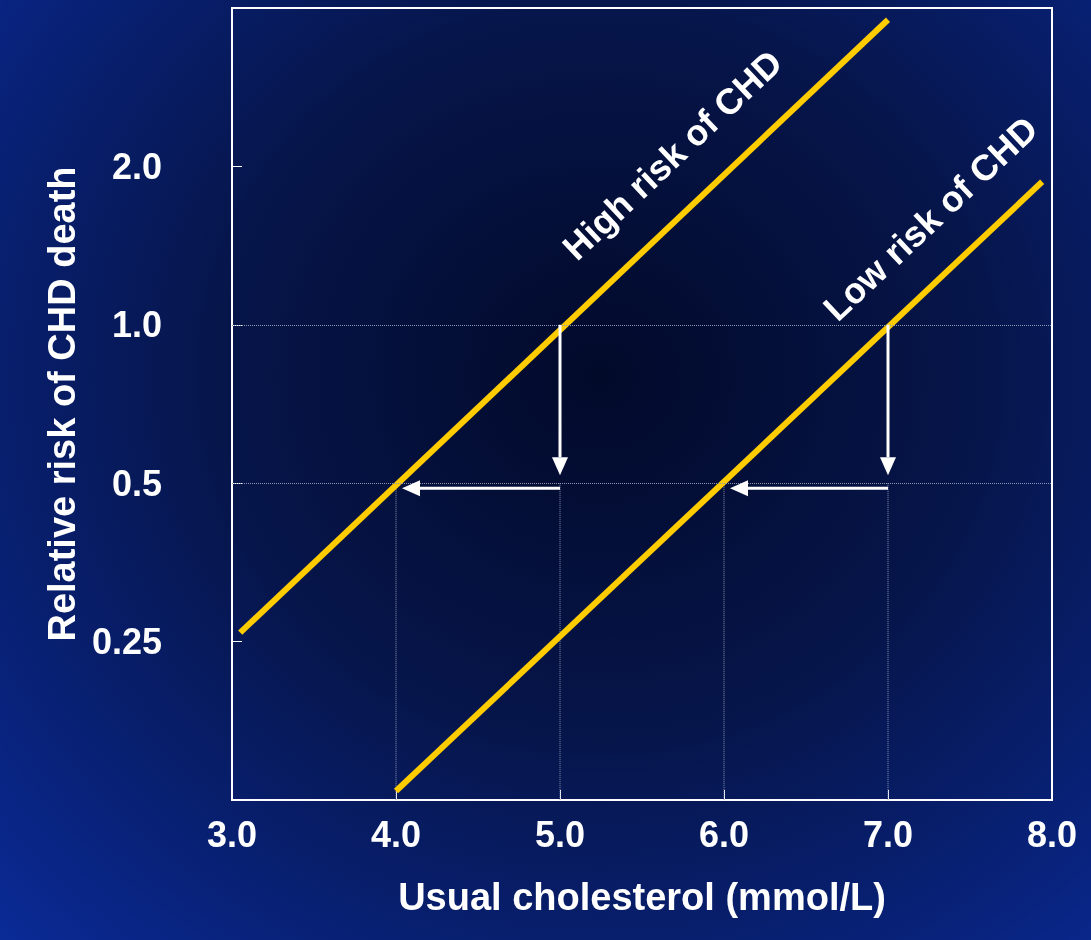 The image size is (1091, 940). I want to click on x-tick-label: 4.0, so click(396, 834).